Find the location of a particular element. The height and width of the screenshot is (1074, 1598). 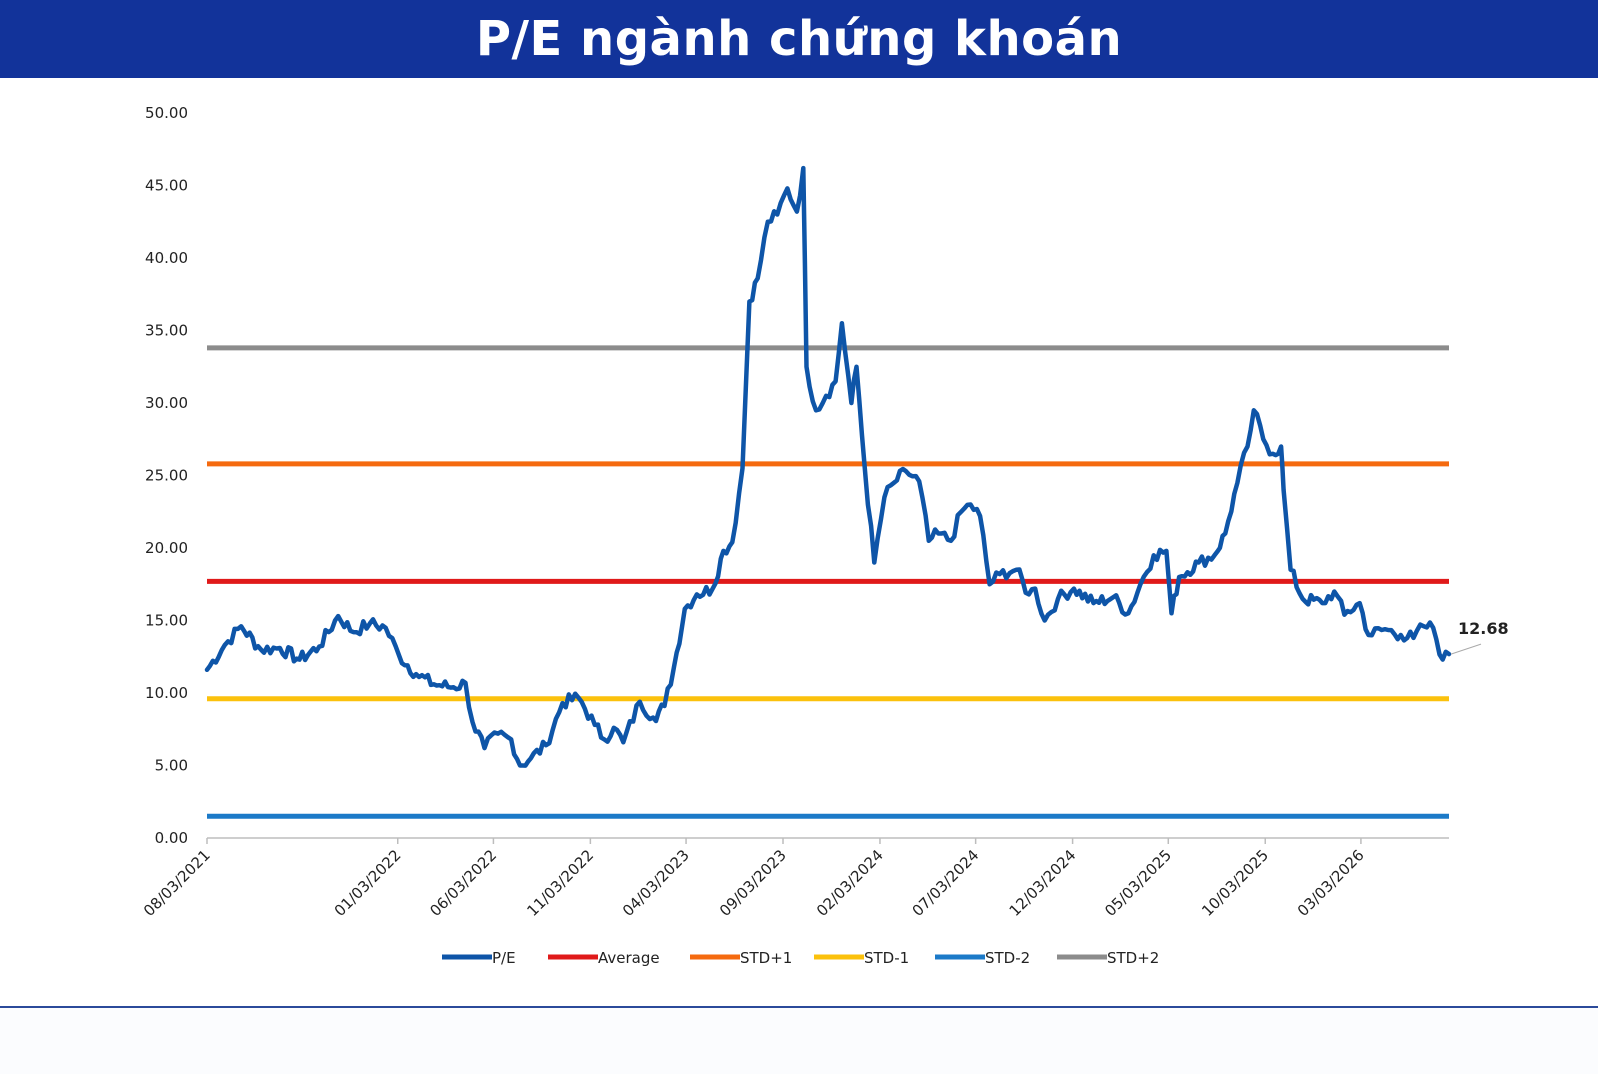

x-tick-label: 09/03/2023 is located at coordinates (753, 883).